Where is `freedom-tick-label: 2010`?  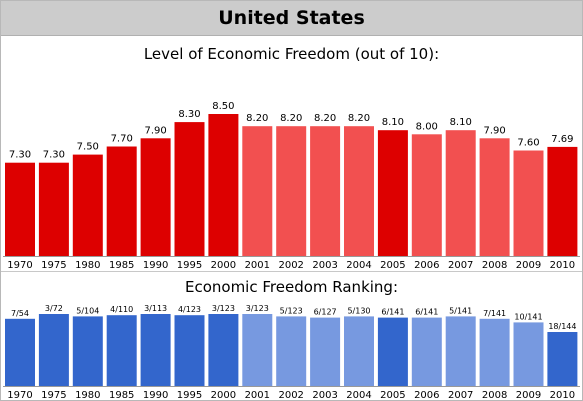
freedom-tick-label: 2010 is located at coordinates (562, 265).